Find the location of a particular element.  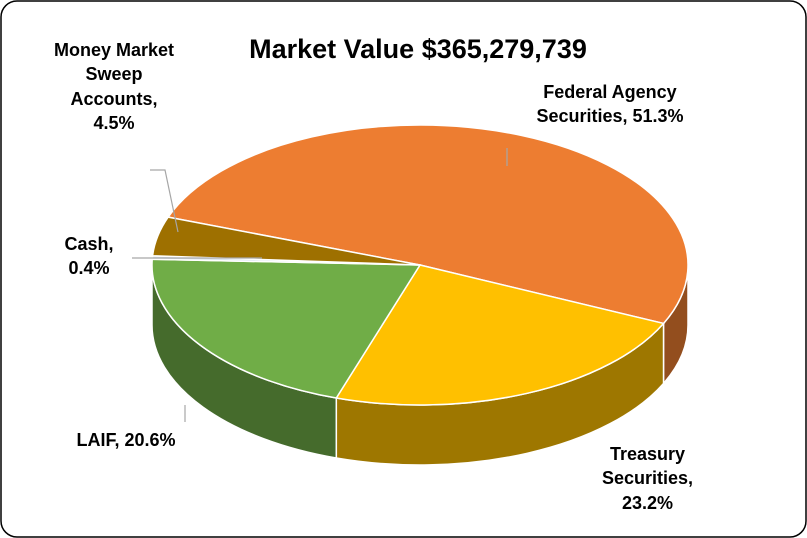

data-label: LAIF, 20.6% is located at coordinates (126, 440).